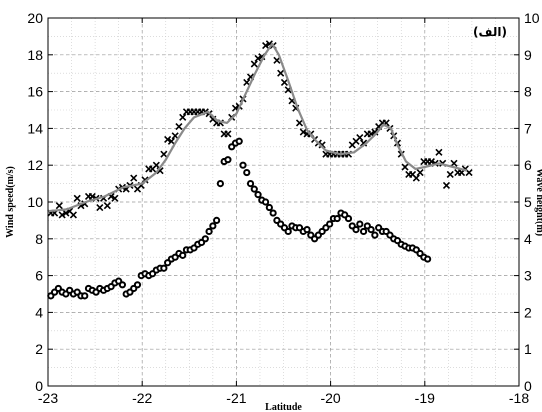 Image resolution: width=542 pixels, height=412 pixels. I want to click on y-tick-label-right: 7, so click(528, 128).